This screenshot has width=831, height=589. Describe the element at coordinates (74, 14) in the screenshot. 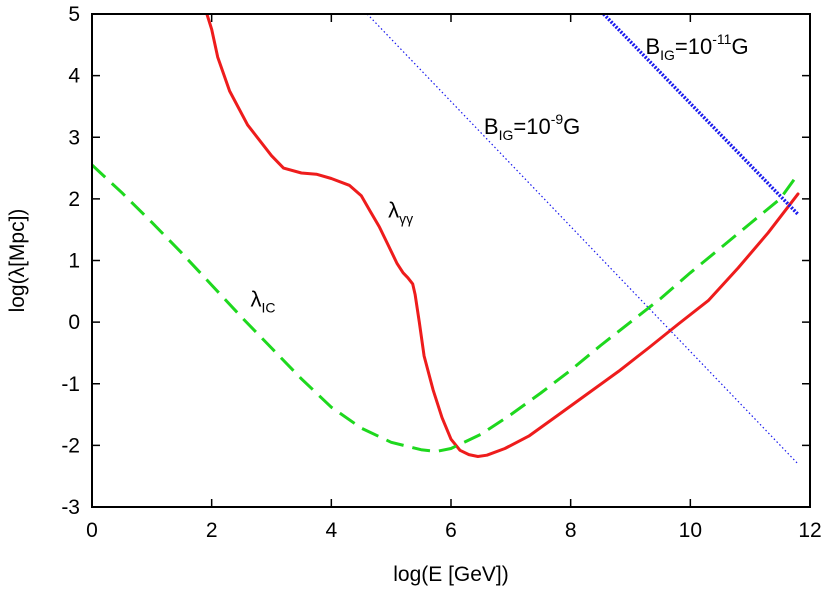

I see `y-tick-label: 5` at that location.